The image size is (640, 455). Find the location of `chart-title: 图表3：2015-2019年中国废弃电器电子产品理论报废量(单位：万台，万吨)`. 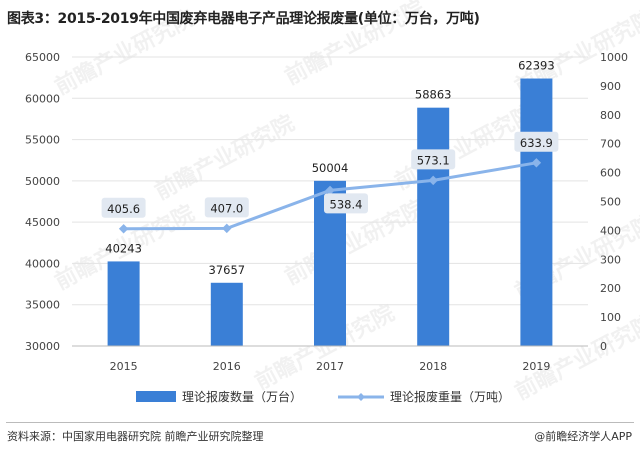

chart-title: 图表3：2015-2019年中国废弃电器电子产品理论报废量(单位：万台，万吨) is located at coordinates (243, 19).